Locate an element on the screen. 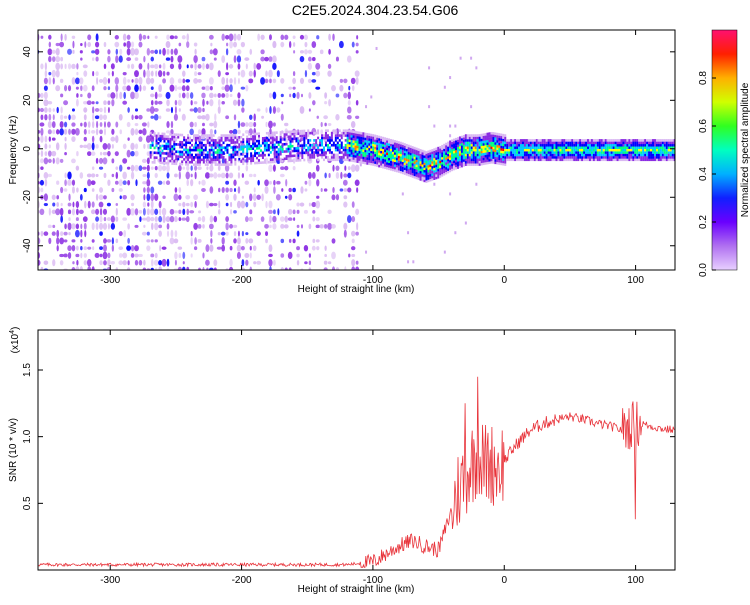 This screenshot has height=605, width=750. colorbar-label: Normalized spectral amplitude is located at coordinates (745, 149).